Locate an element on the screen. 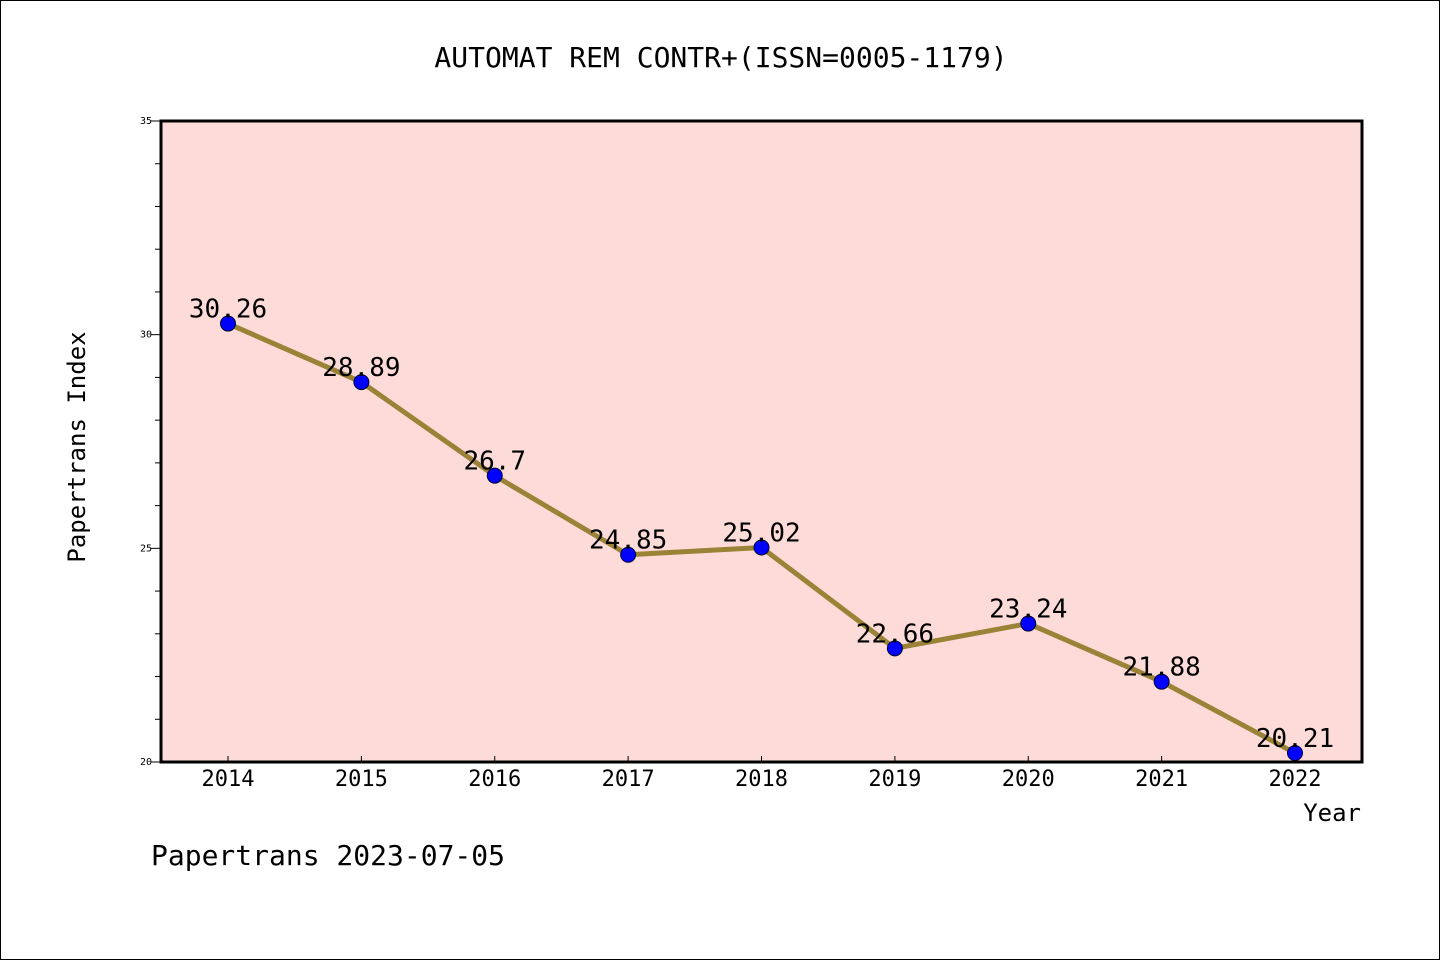  x-tick-label: 2019 is located at coordinates (894, 779).